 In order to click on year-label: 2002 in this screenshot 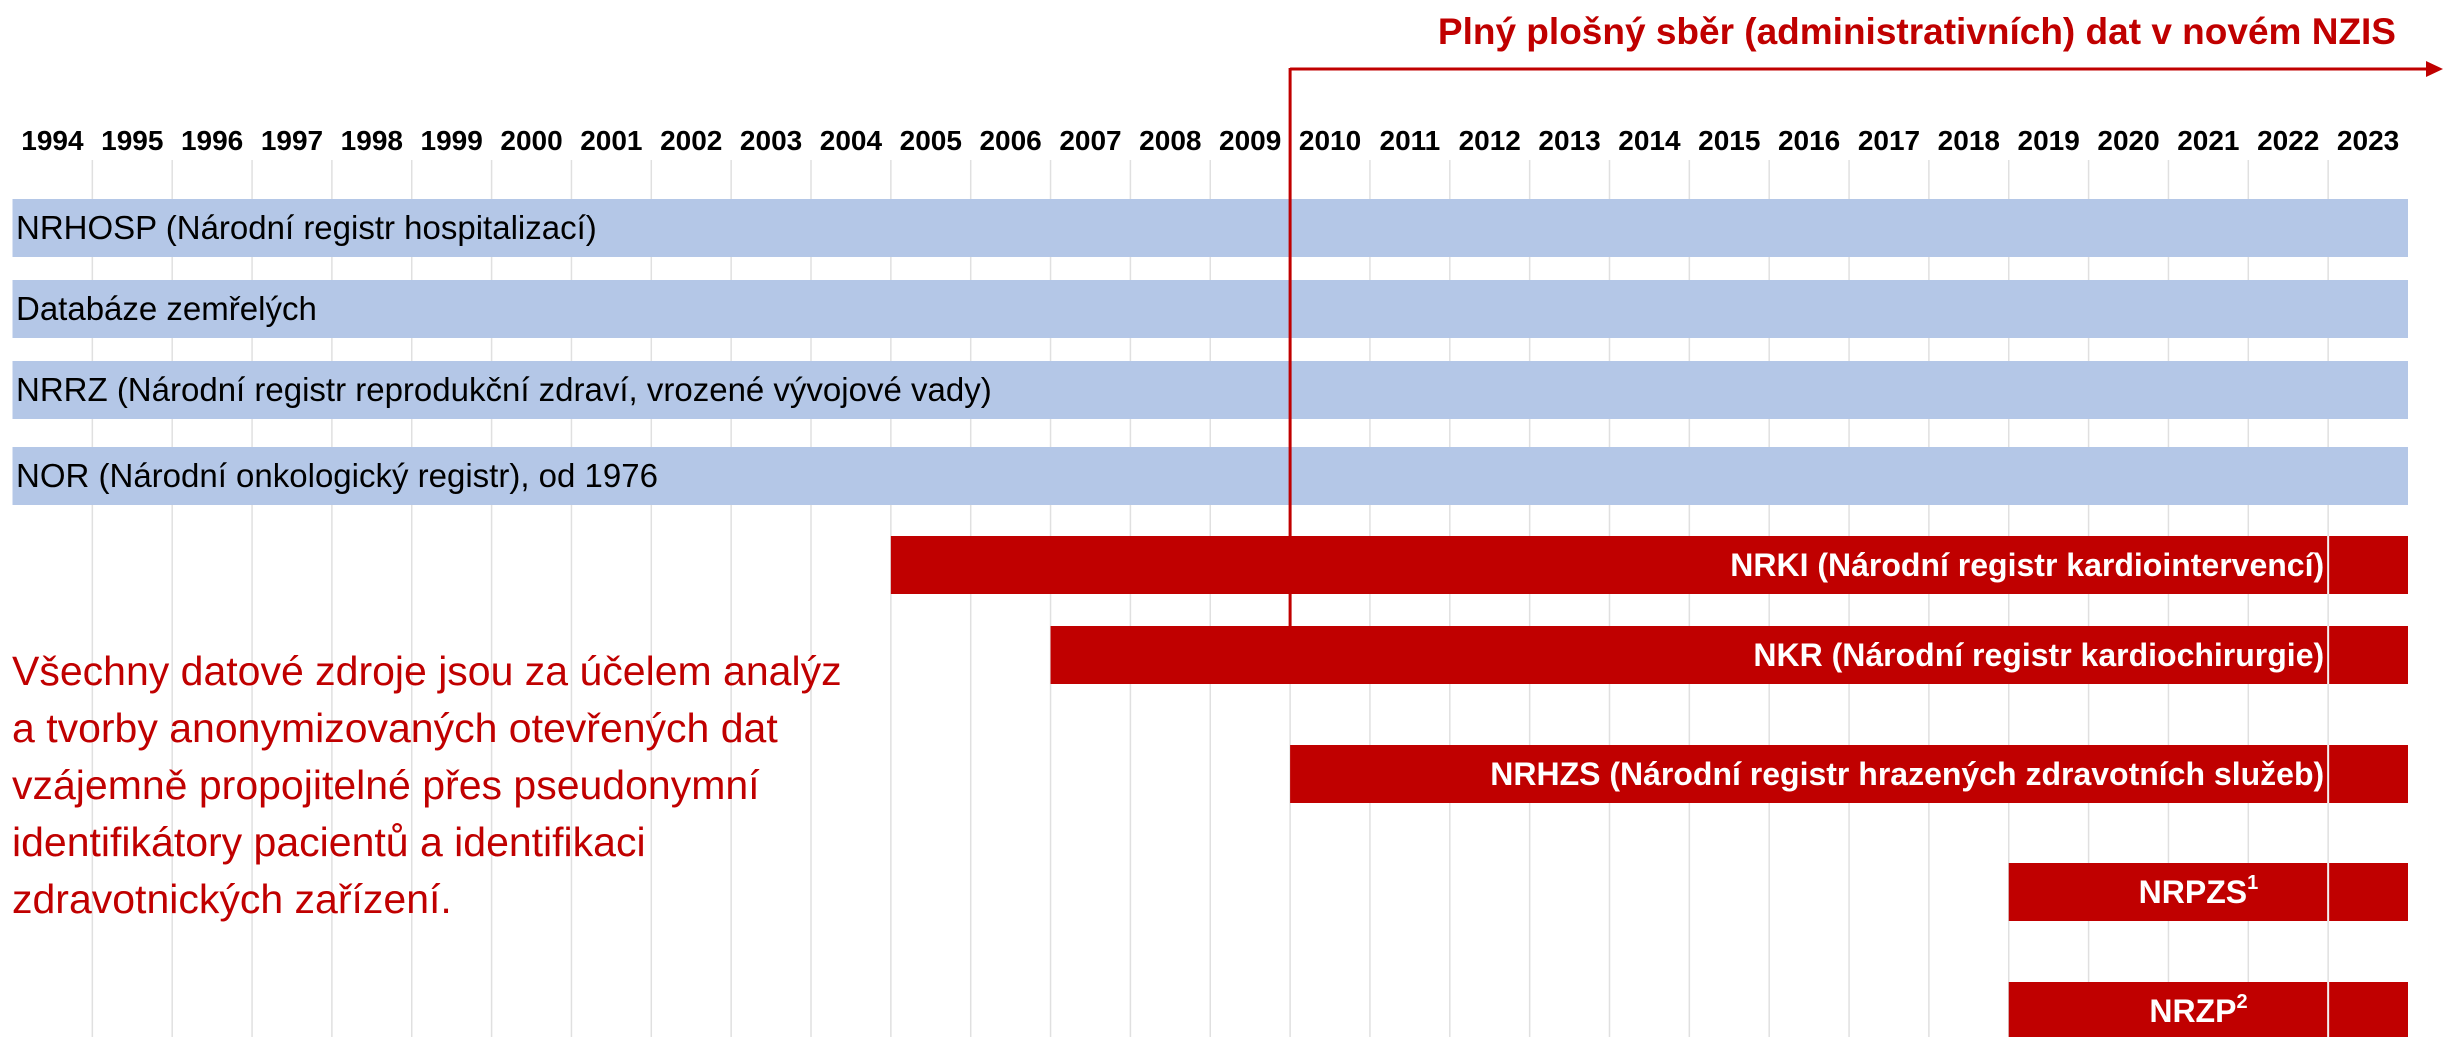, I will do `click(691, 140)`.